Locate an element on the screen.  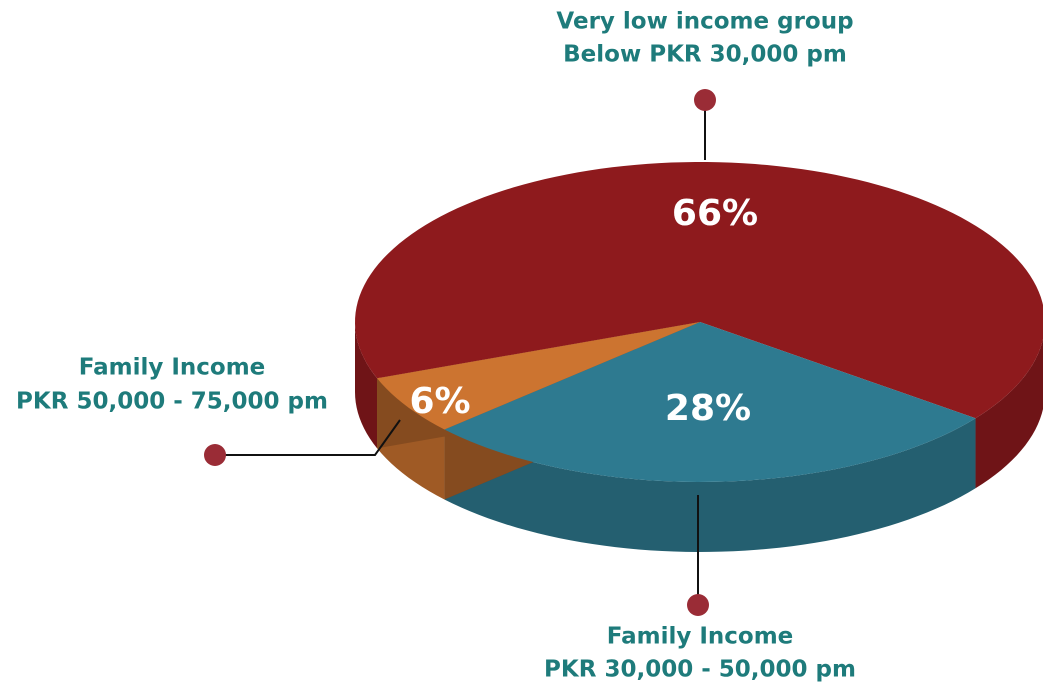
value-label: 28% is located at coordinates (708, 408).